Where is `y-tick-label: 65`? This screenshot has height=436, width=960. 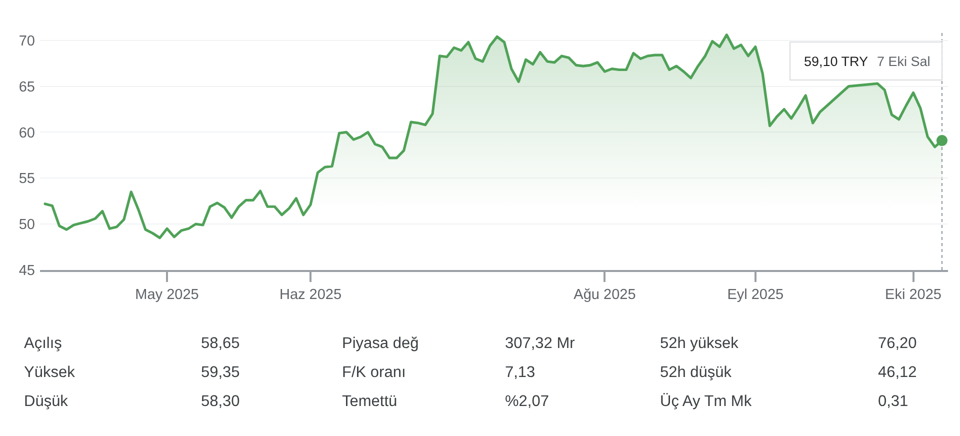 y-tick-label: 65 is located at coordinates (26, 87).